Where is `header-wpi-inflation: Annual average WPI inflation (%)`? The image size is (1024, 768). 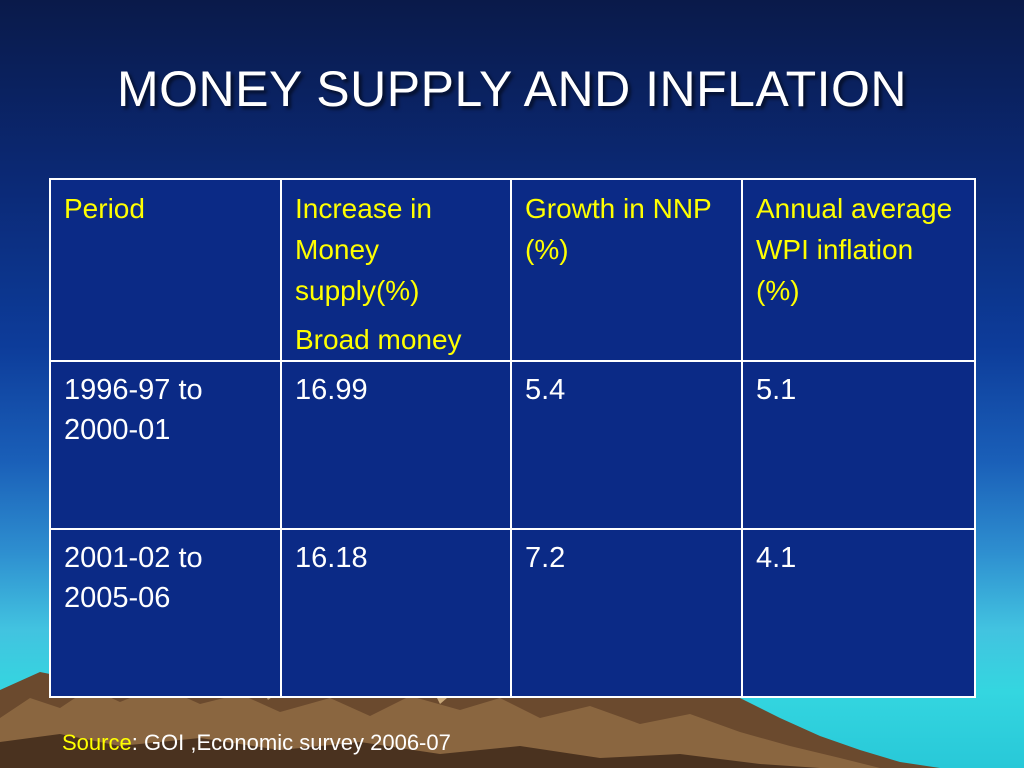
header-wpi-inflation: Annual average WPI inflation (%) is located at coordinates (858, 270).